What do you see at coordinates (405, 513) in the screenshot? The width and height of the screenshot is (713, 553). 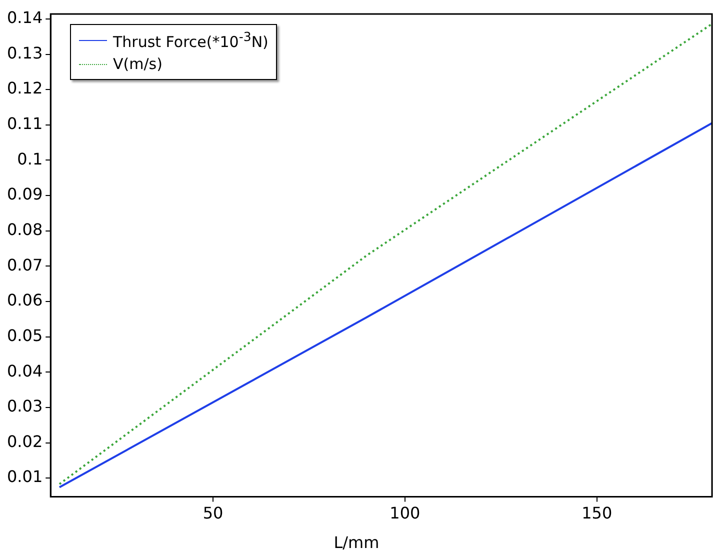 I see `x-tick-label: 100` at bounding box center [405, 513].